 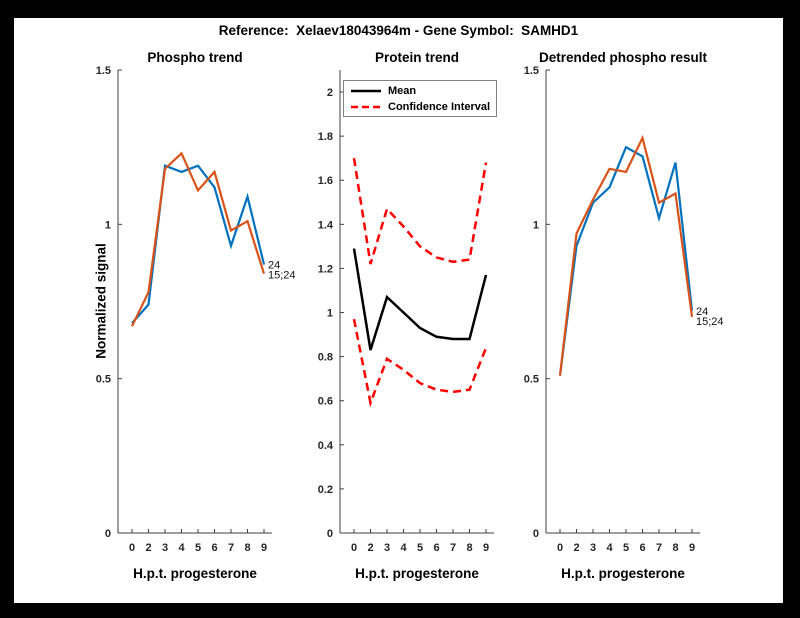 What do you see at coordinates (423, 91) in the screenshot?
I see `legend-row: Mean` at bounding box center [423, 91].